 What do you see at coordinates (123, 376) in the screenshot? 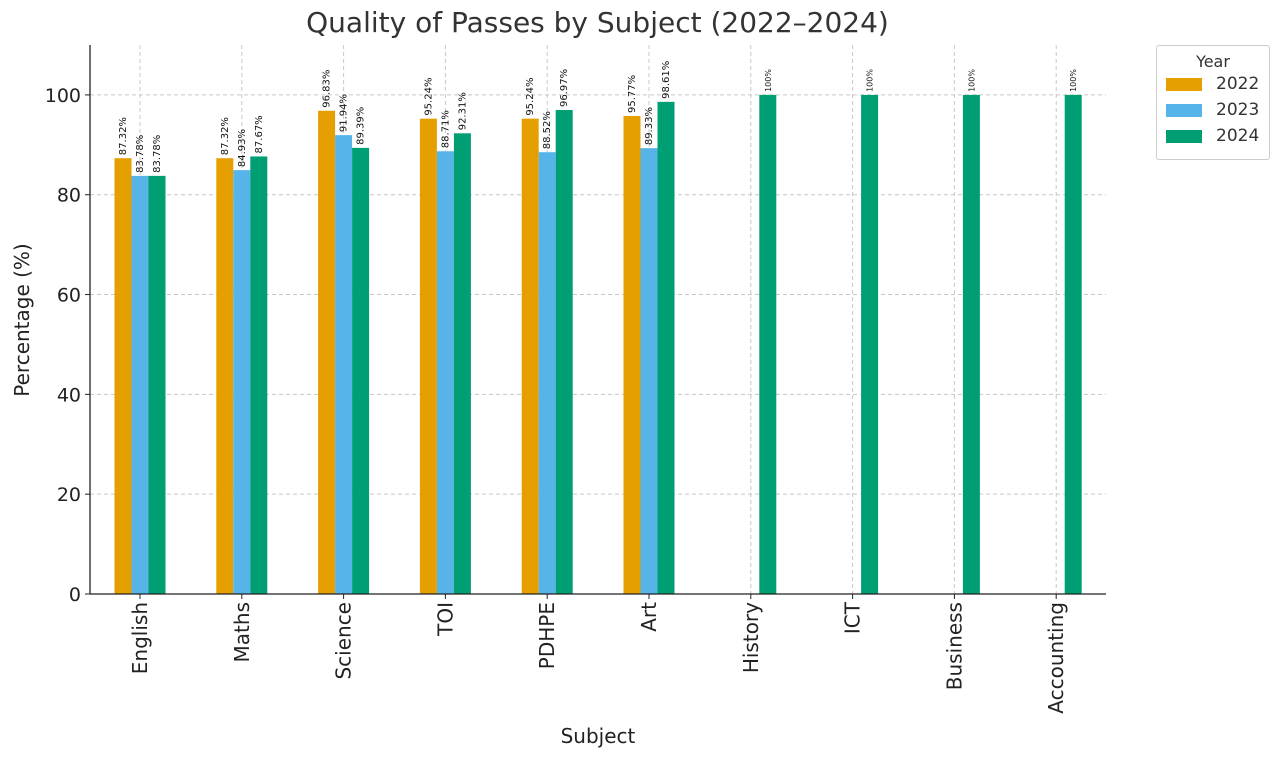
I see `bar-2022-english` at bounding box center [123, 376].